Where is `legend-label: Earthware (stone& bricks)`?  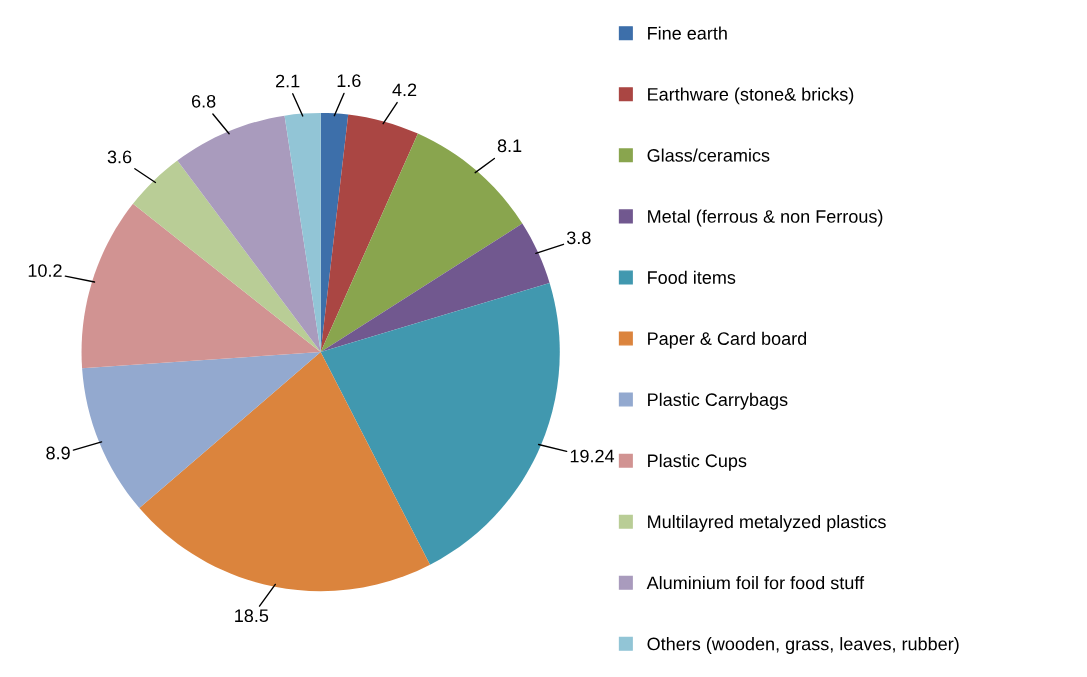
legend-label: Earthware (stone& bricks) is located at coordinates (751, 96).